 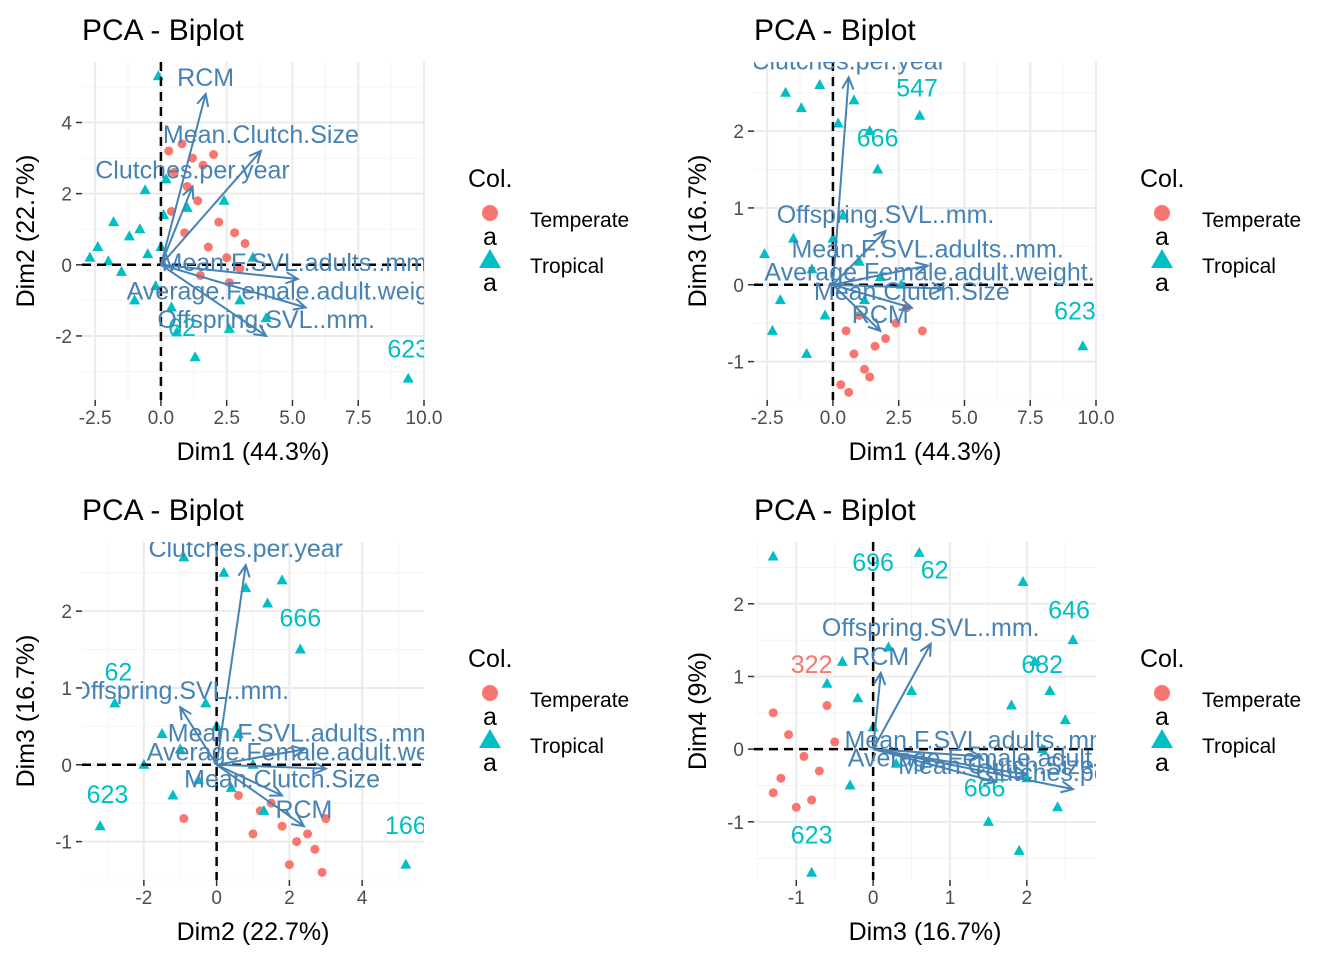 I want to click on point-label: 682, so click(x=1042, y=665).